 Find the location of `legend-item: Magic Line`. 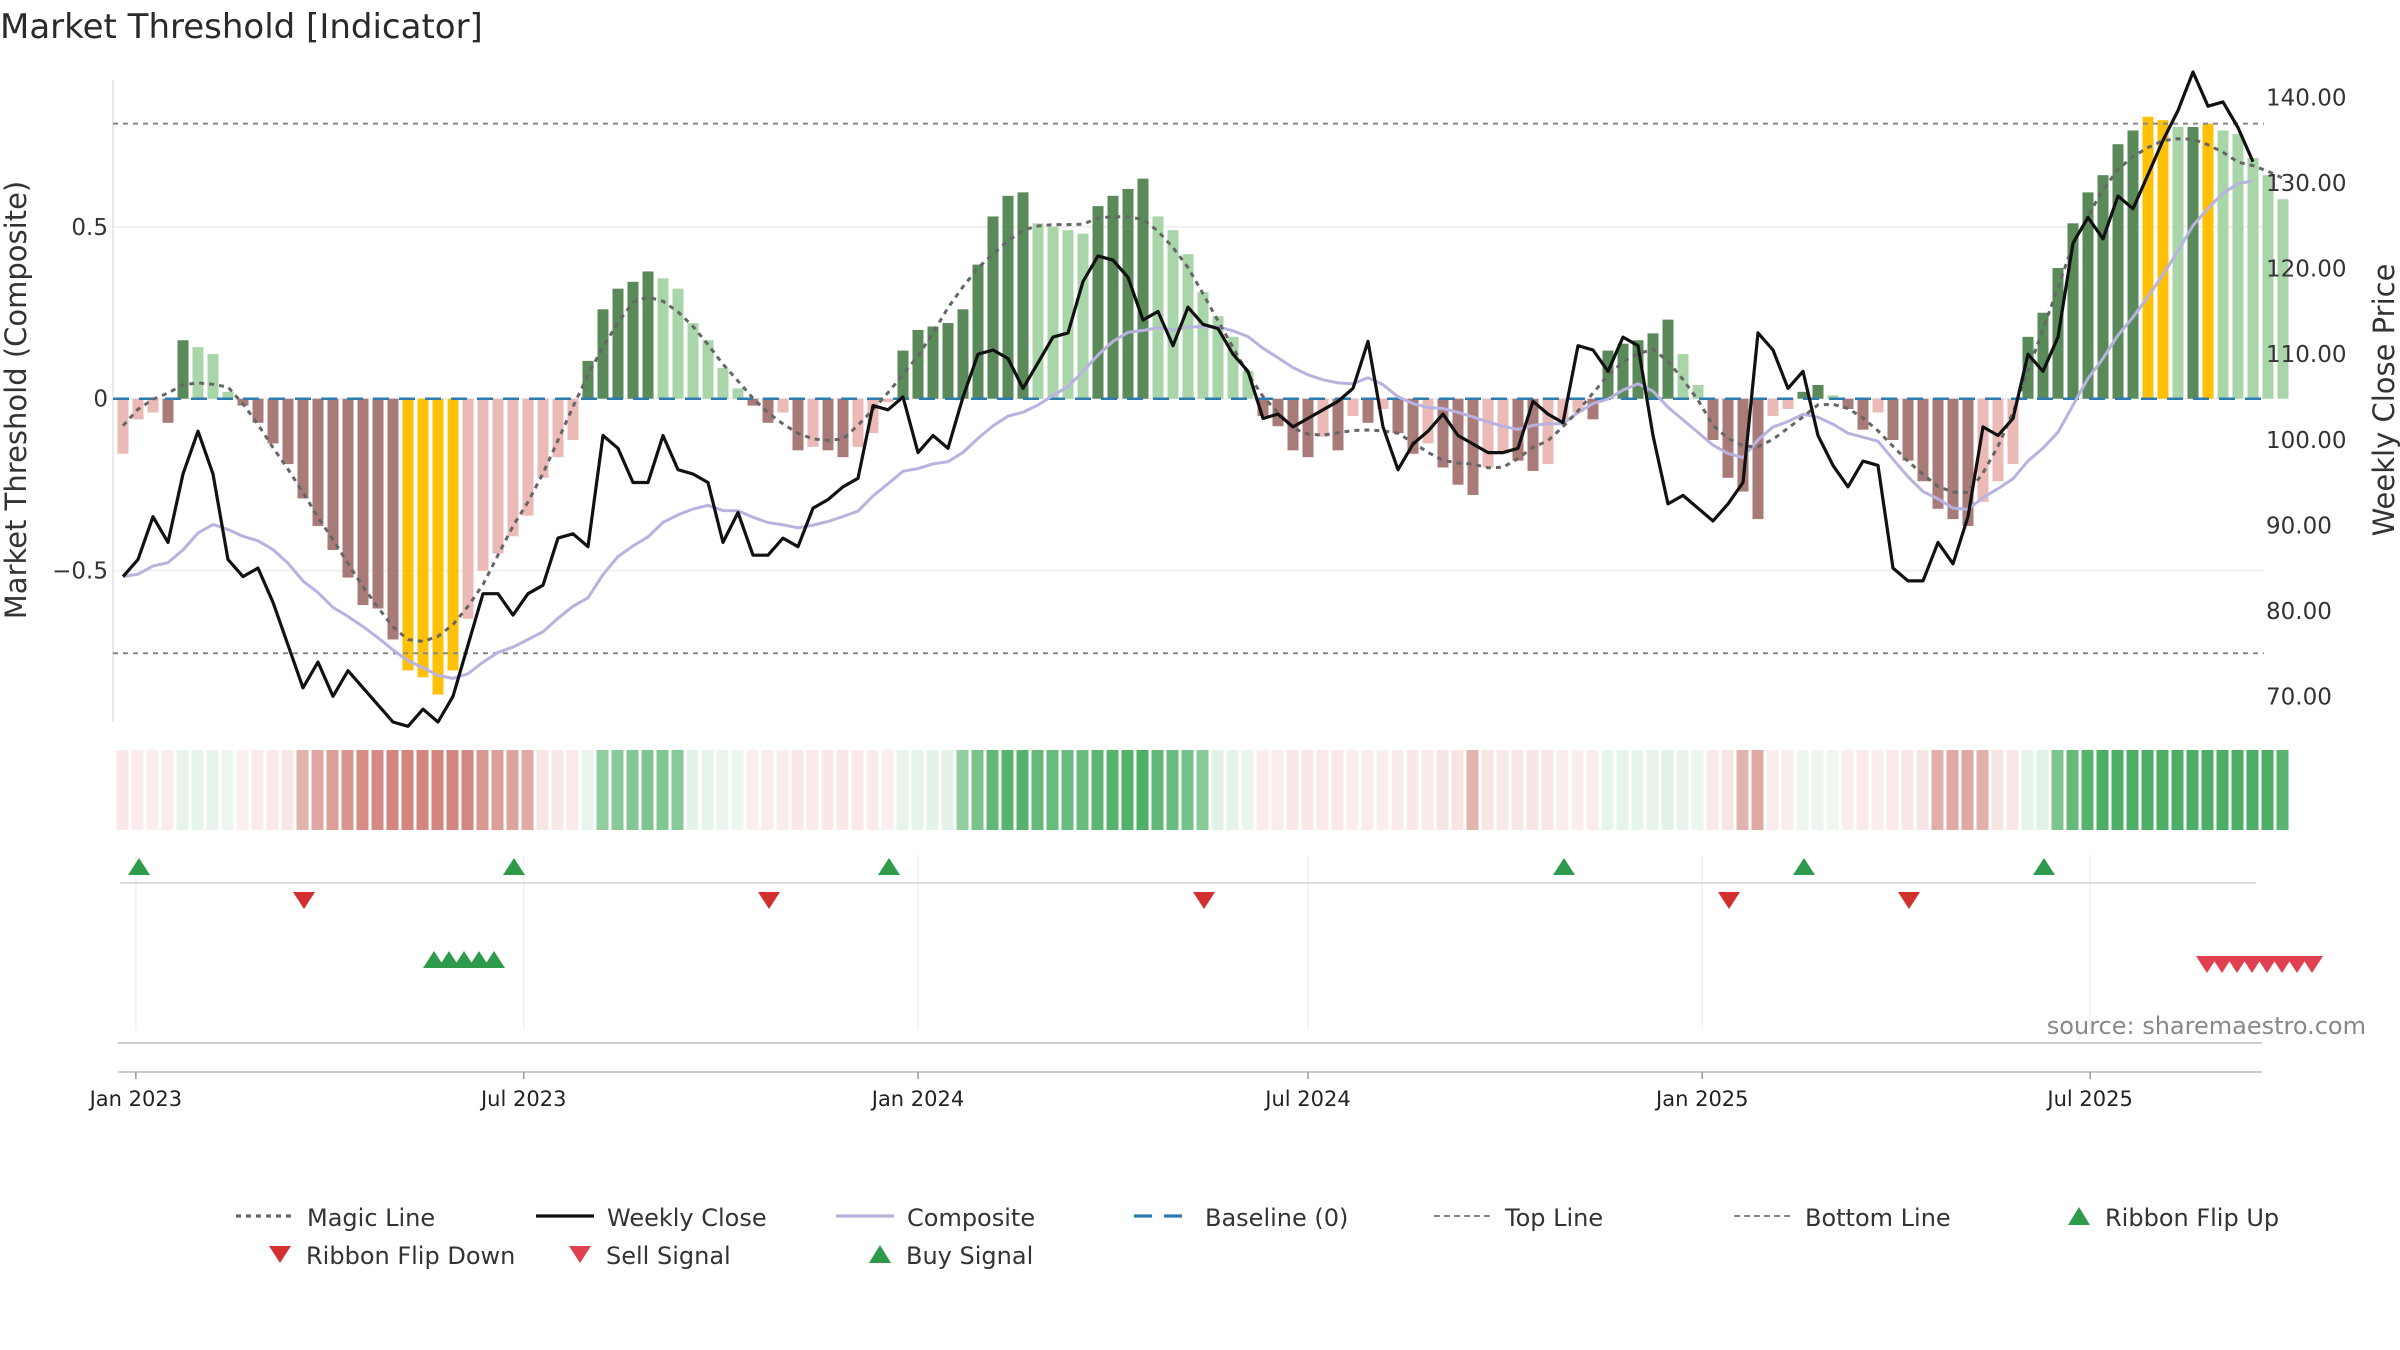

legend-item: Magic Line is located at coordinates (335, 1218).